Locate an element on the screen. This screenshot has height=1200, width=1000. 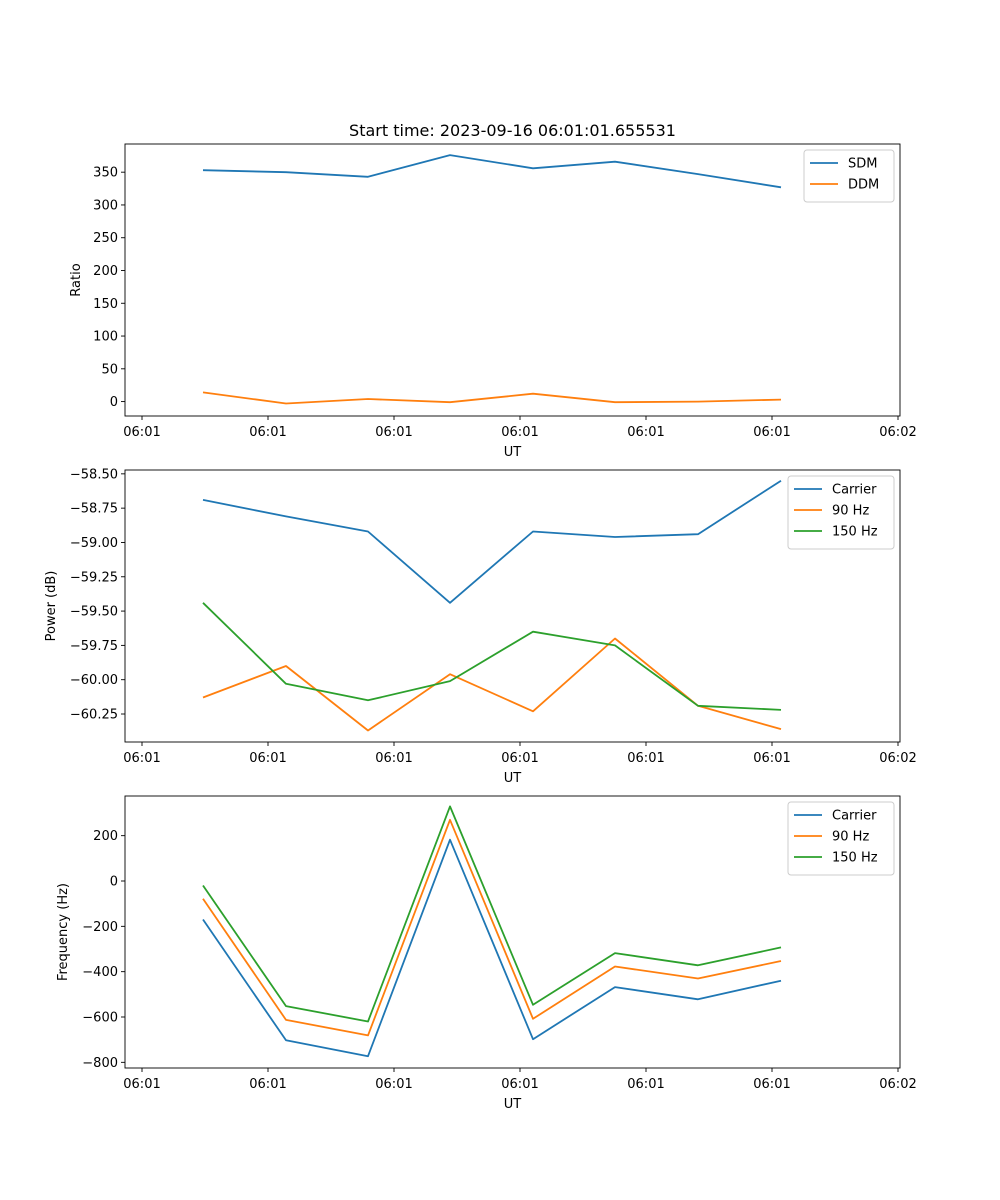
y-tick-label: −59.50 is located at coordinates (94, 612).